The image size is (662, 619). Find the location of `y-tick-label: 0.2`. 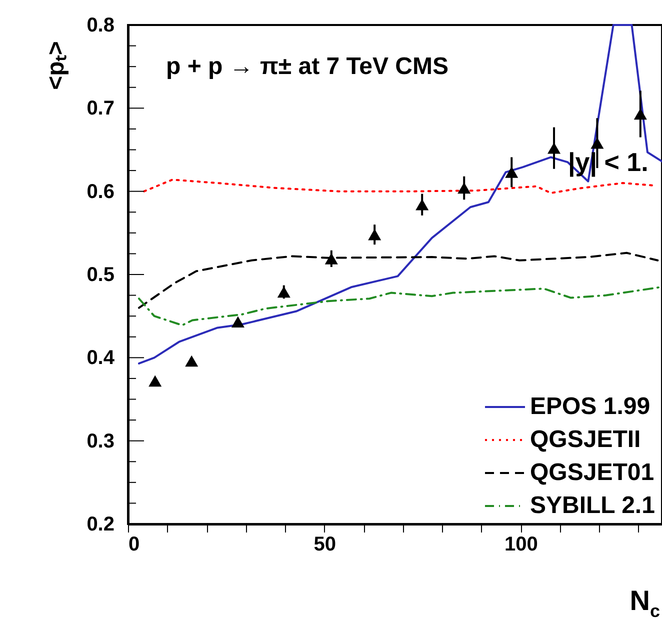

y-tick-label: 0.2 is located at coordinates (100, 525).